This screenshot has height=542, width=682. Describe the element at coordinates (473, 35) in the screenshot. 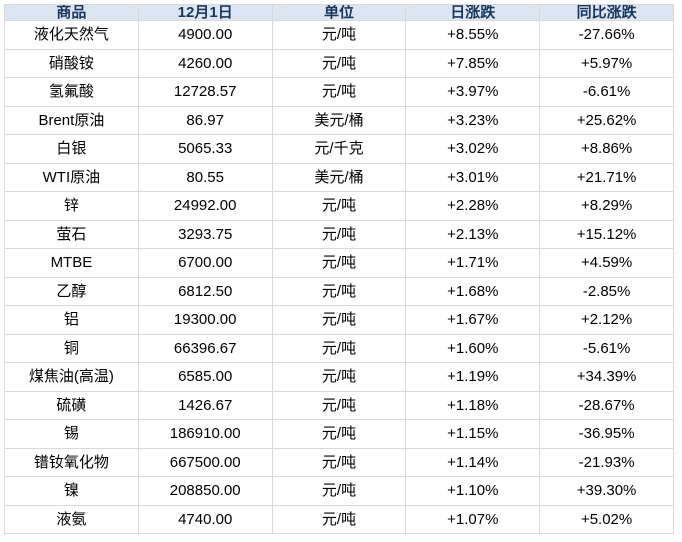

I see `daily-change-cell: +8.55%` at that location.